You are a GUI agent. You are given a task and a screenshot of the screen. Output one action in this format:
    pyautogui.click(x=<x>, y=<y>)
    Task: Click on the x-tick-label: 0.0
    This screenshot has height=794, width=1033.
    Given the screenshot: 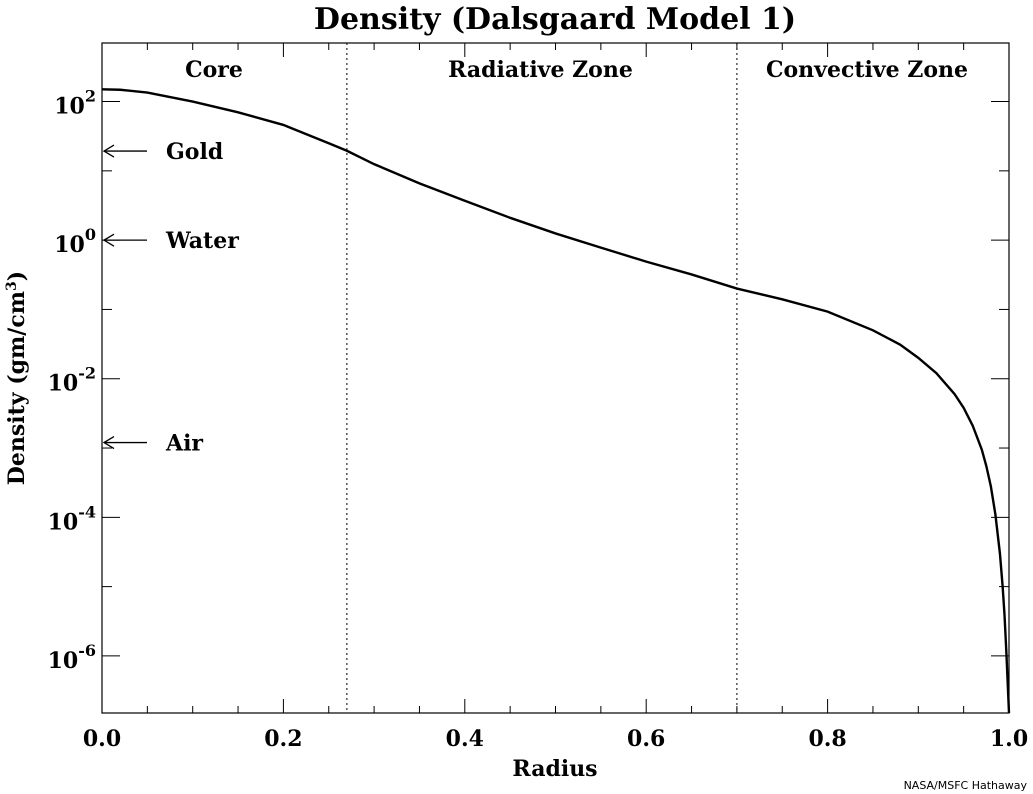 What is the action you would take?
    pyautogui.click(x=102, y=739)
    